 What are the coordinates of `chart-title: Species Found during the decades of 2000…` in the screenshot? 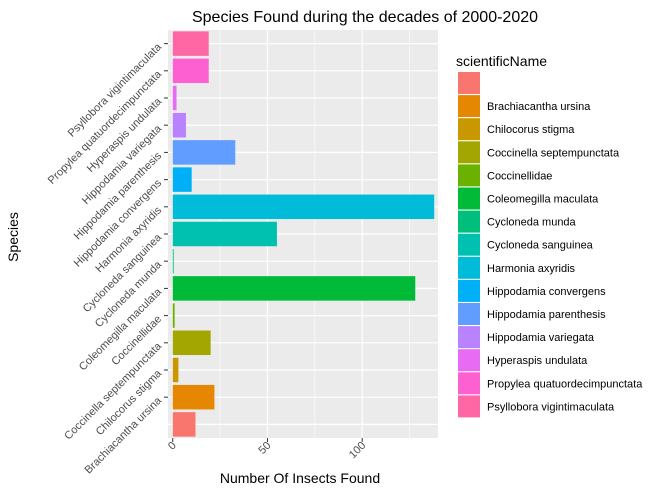 It's located at (365, 17).